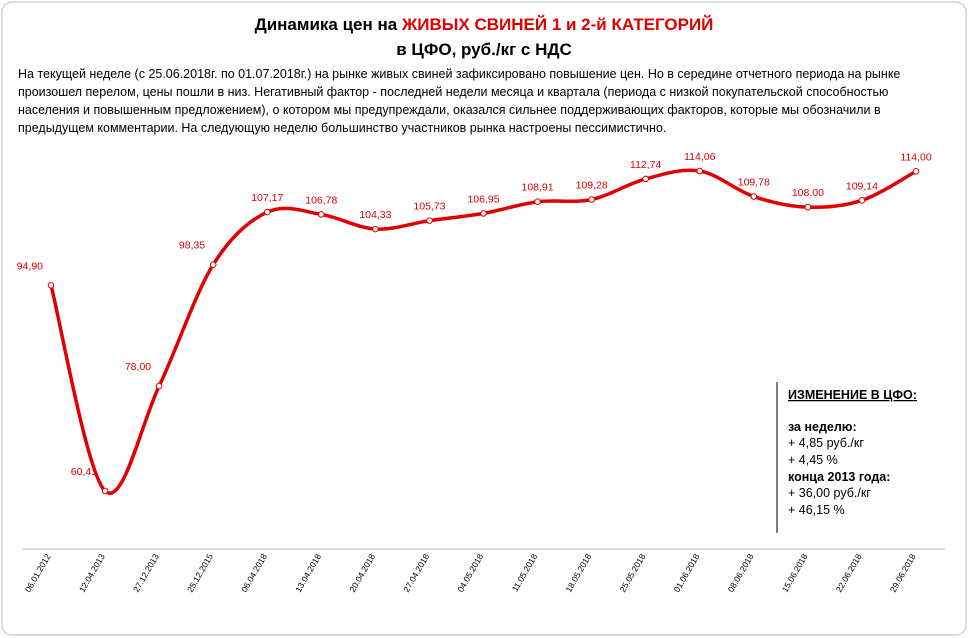 The image size is (969, 638). I want to click on data-label: 114,06, so click(699, 157).